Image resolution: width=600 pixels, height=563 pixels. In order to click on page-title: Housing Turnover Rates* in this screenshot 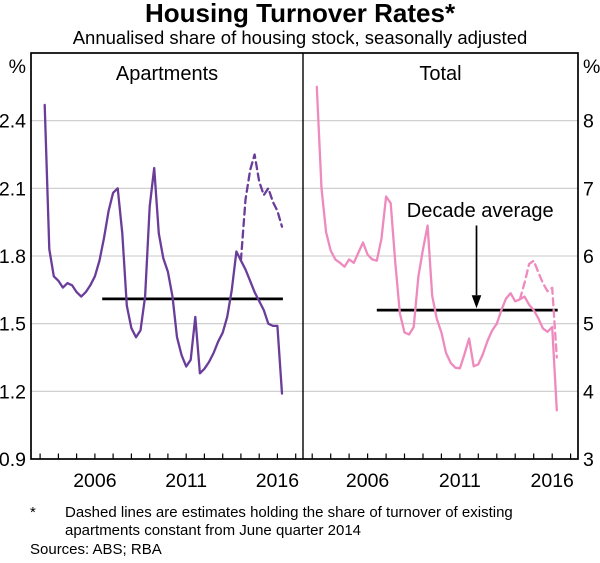, I will do `click(300, 14)`.